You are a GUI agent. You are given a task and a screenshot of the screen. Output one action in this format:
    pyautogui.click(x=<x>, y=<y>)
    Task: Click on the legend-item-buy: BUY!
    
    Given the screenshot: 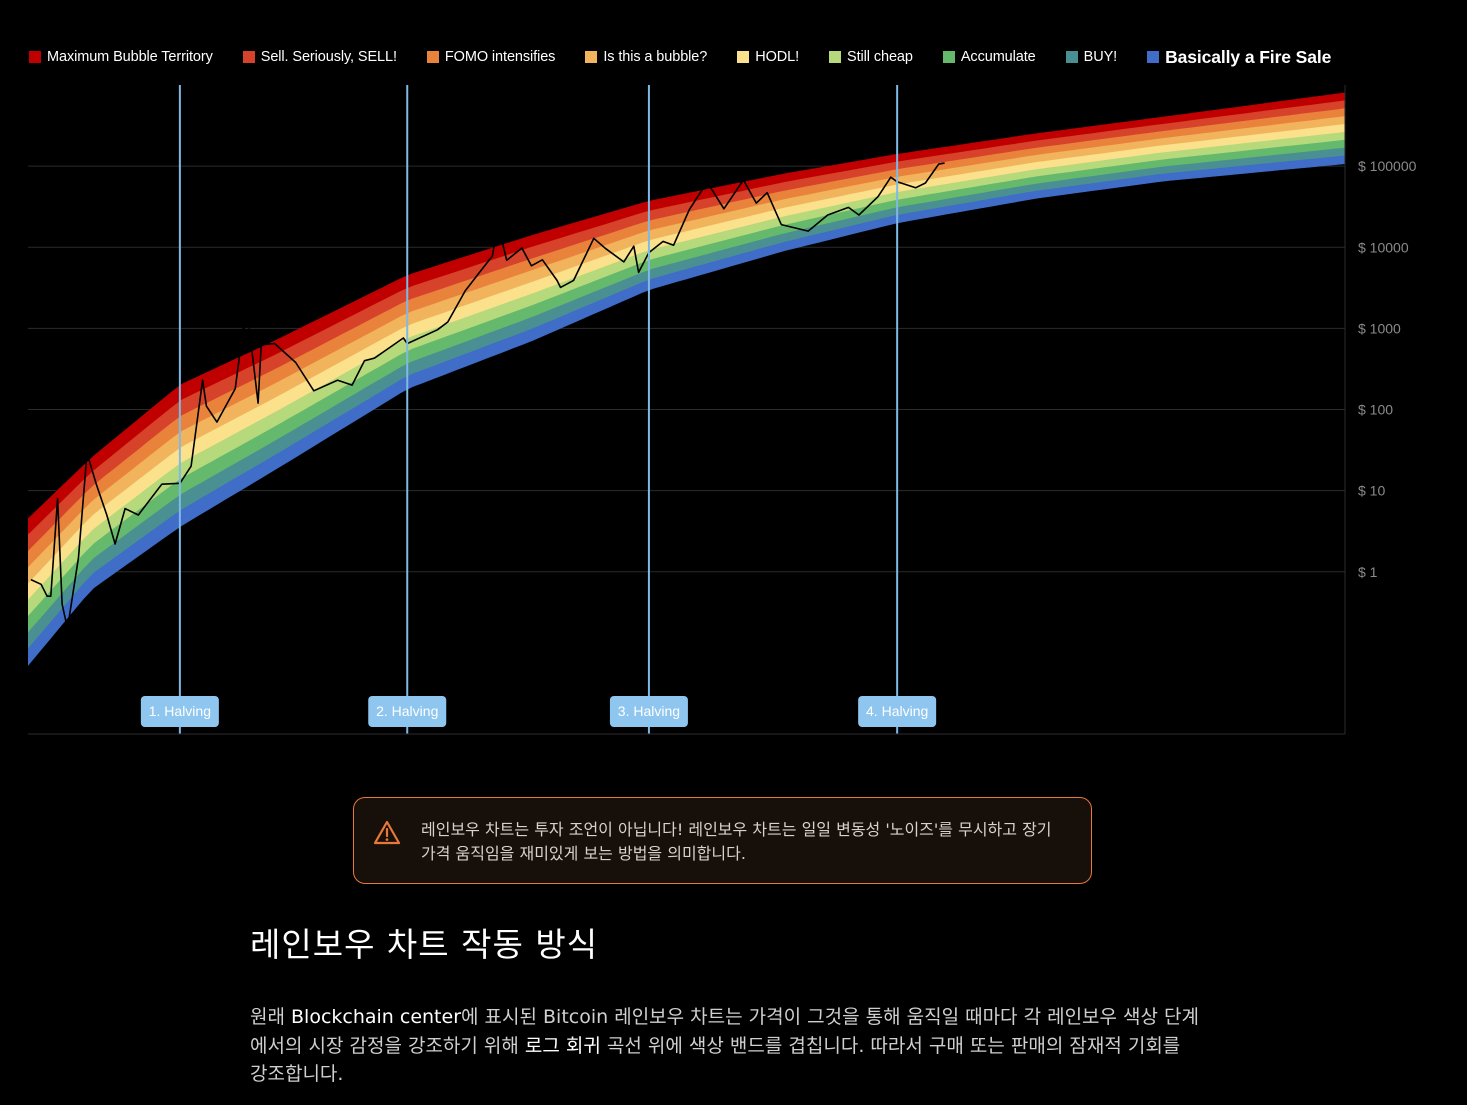 What is the action you would take?
    pyautogui.click(x=1091, y=57)
    